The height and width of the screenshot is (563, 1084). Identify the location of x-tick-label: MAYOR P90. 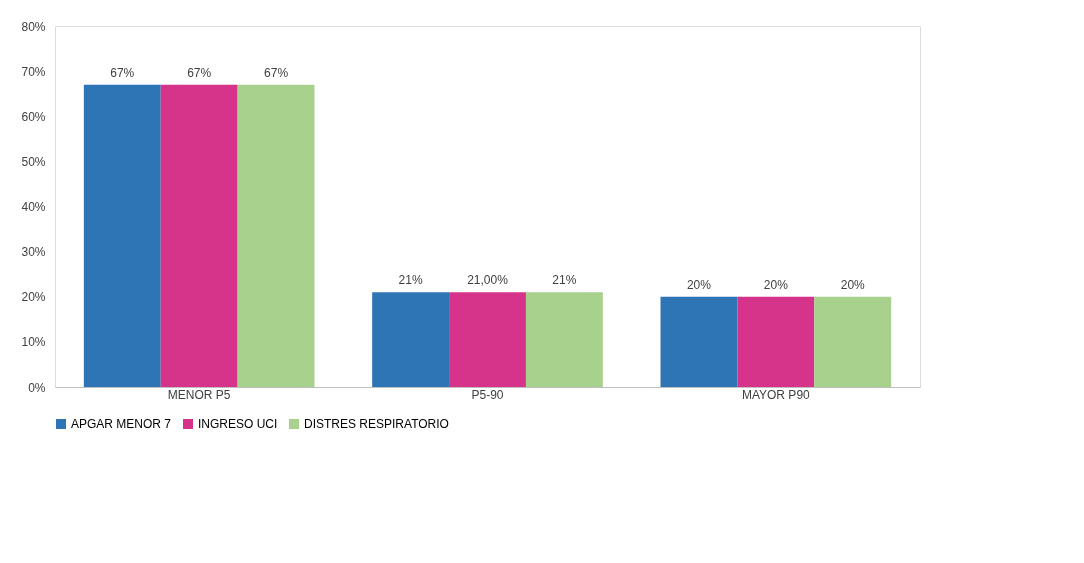
(776, 394).